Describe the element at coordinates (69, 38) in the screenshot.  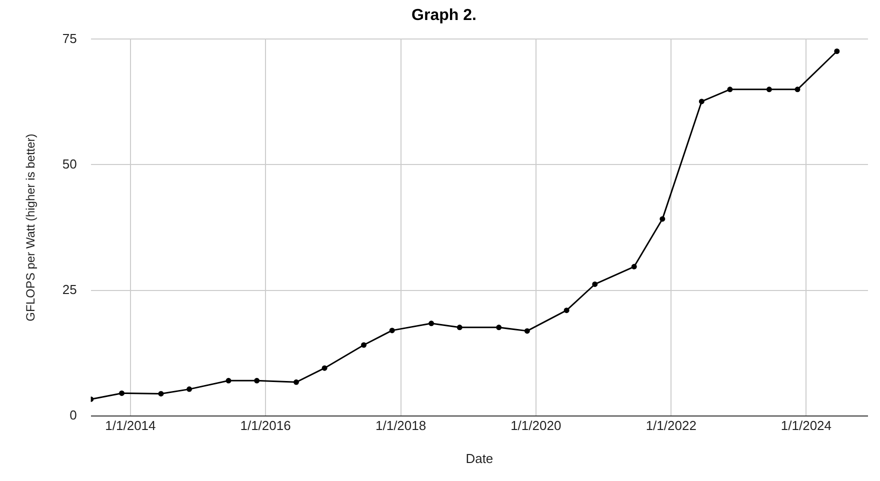
I see `y-tick-label: 75` at that location.